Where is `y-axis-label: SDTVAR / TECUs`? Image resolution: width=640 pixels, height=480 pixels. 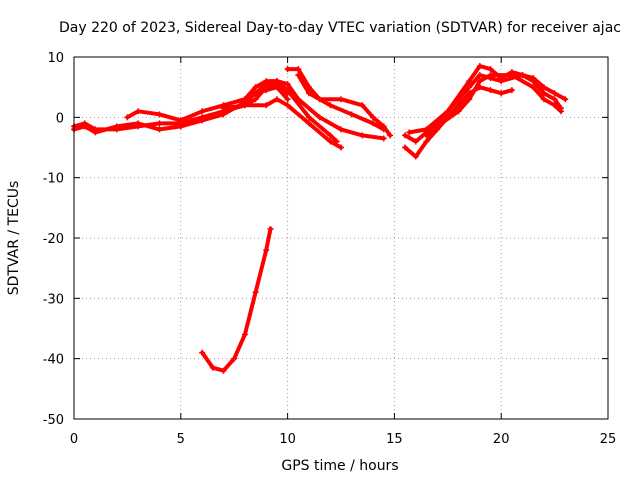 y-axis-label: SDTVAR / TECUs is located at coordinates (14, 238).